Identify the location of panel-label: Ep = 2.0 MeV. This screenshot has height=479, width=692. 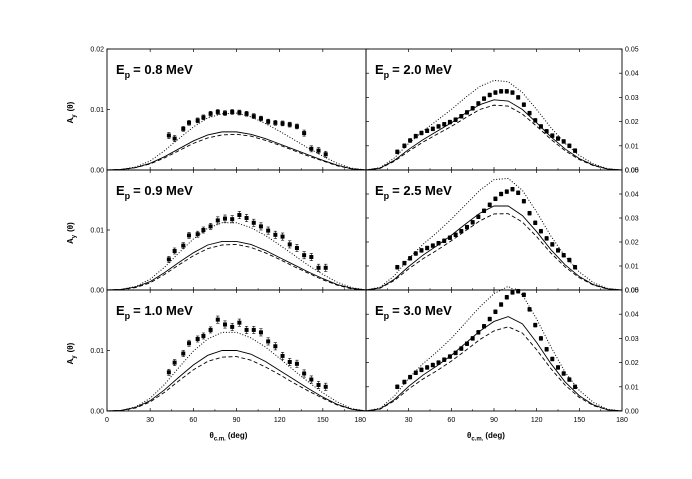
(413, 71).